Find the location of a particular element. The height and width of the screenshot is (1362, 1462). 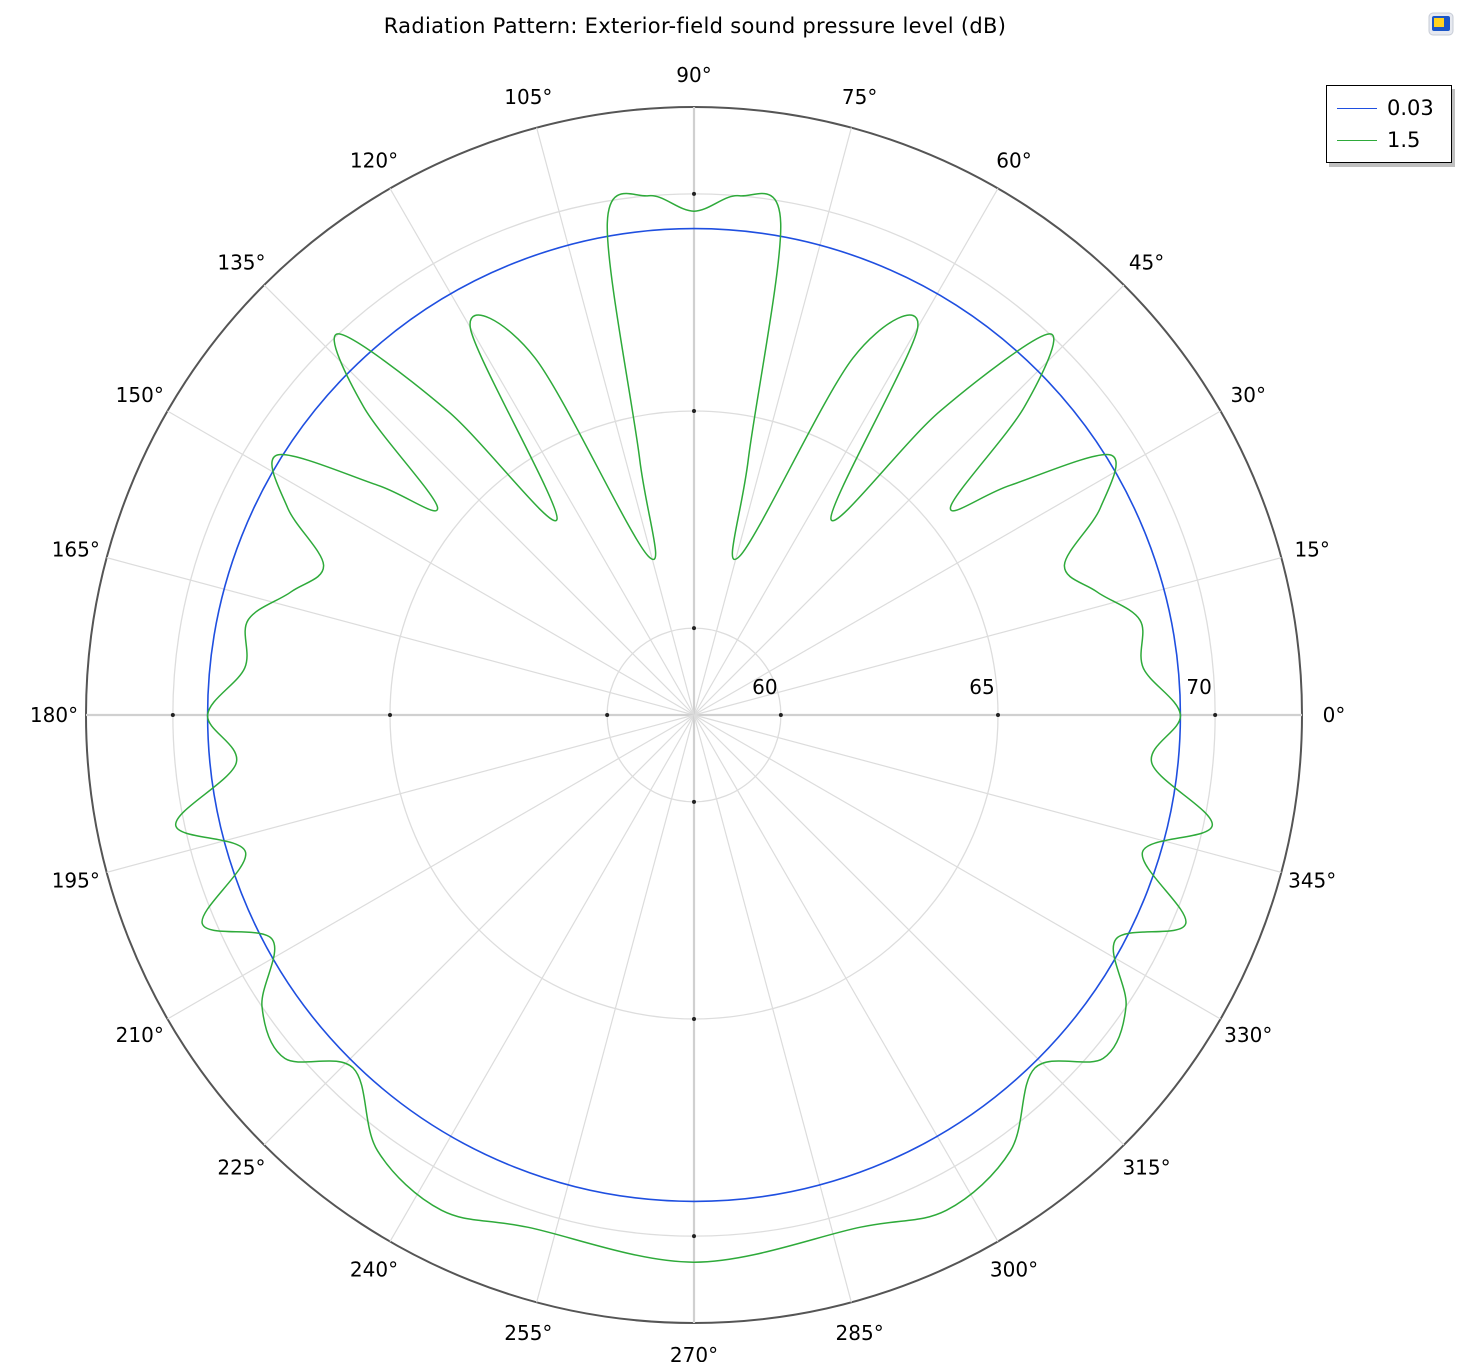

angle-tick-label: 15° is located at coordinates (1311, 549).